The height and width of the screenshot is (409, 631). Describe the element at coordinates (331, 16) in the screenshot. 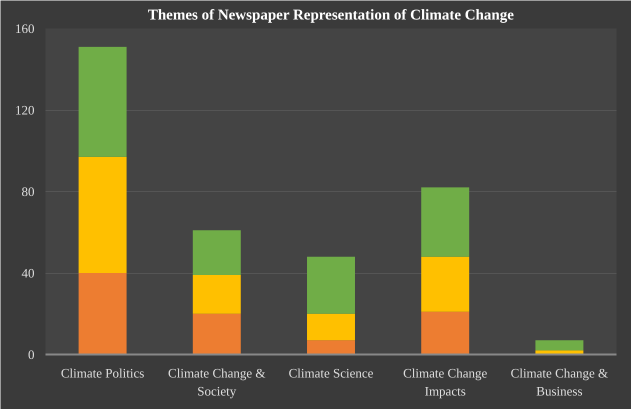

I see `chart-title: Themes of Newspaper Representation of Climate Change` at that location.